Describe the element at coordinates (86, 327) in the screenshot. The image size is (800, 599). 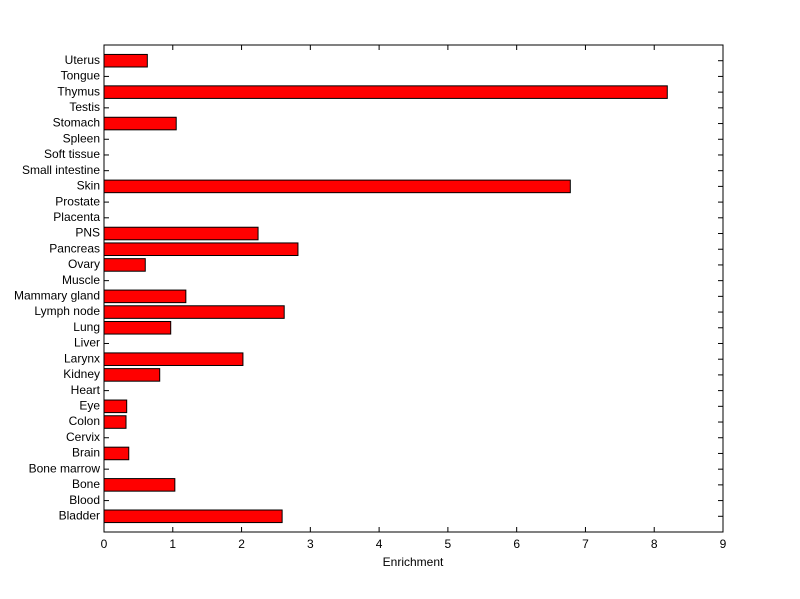
I see `y-tick-label: Lung` at that location.